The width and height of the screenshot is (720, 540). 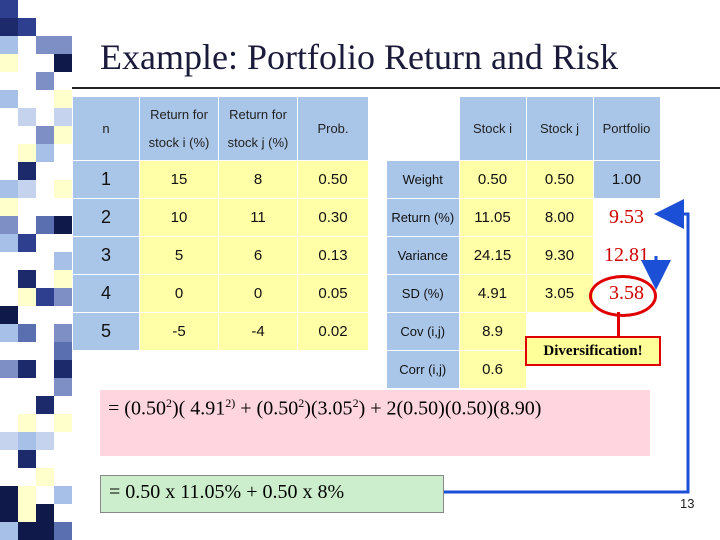 I want to click on table-row: Weight 0.50 0.50 1.00, so click(x=523, y=179).